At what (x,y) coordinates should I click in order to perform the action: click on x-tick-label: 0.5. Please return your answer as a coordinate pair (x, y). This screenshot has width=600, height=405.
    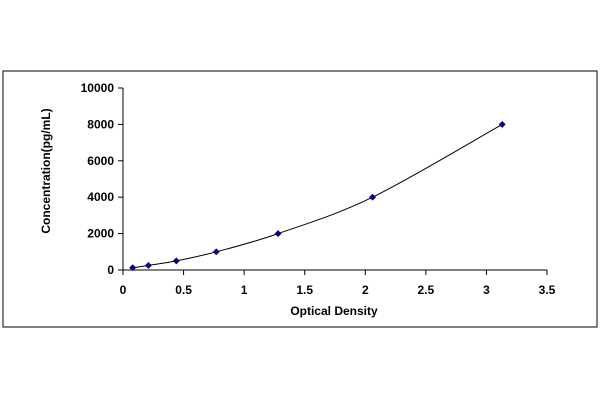
    Looking at the image, I should click on (183, 290).